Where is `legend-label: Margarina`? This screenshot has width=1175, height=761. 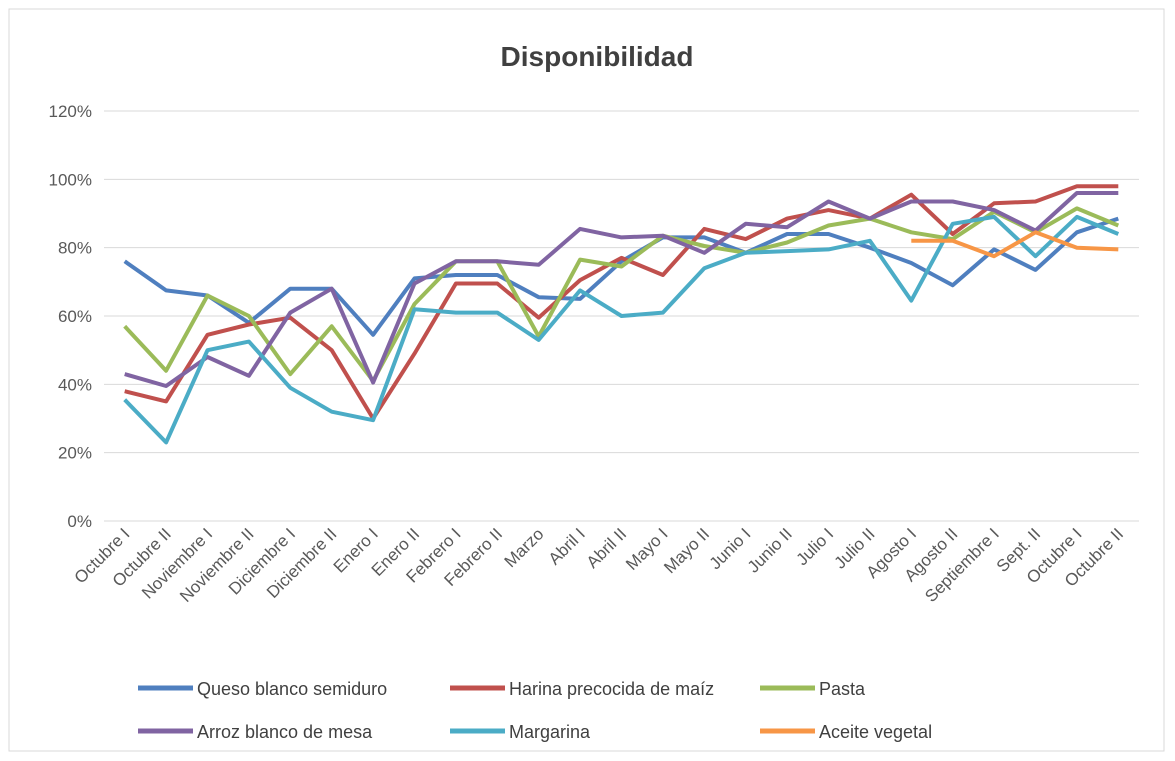
legend-label: Margarina is located at coordinates (550, 732).